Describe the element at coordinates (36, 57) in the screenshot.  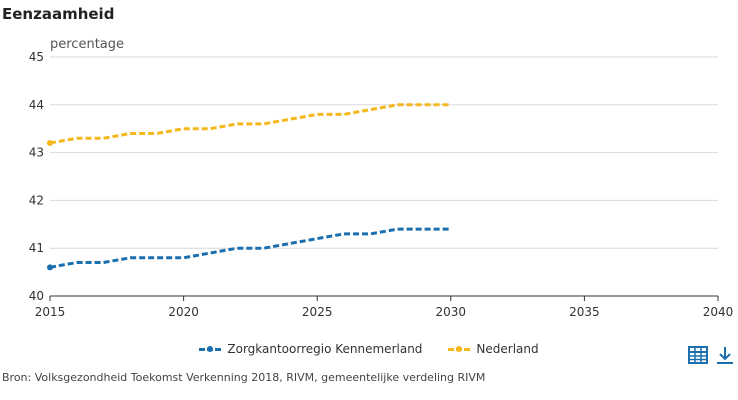
I see `y-tick-label: 45` at that location.